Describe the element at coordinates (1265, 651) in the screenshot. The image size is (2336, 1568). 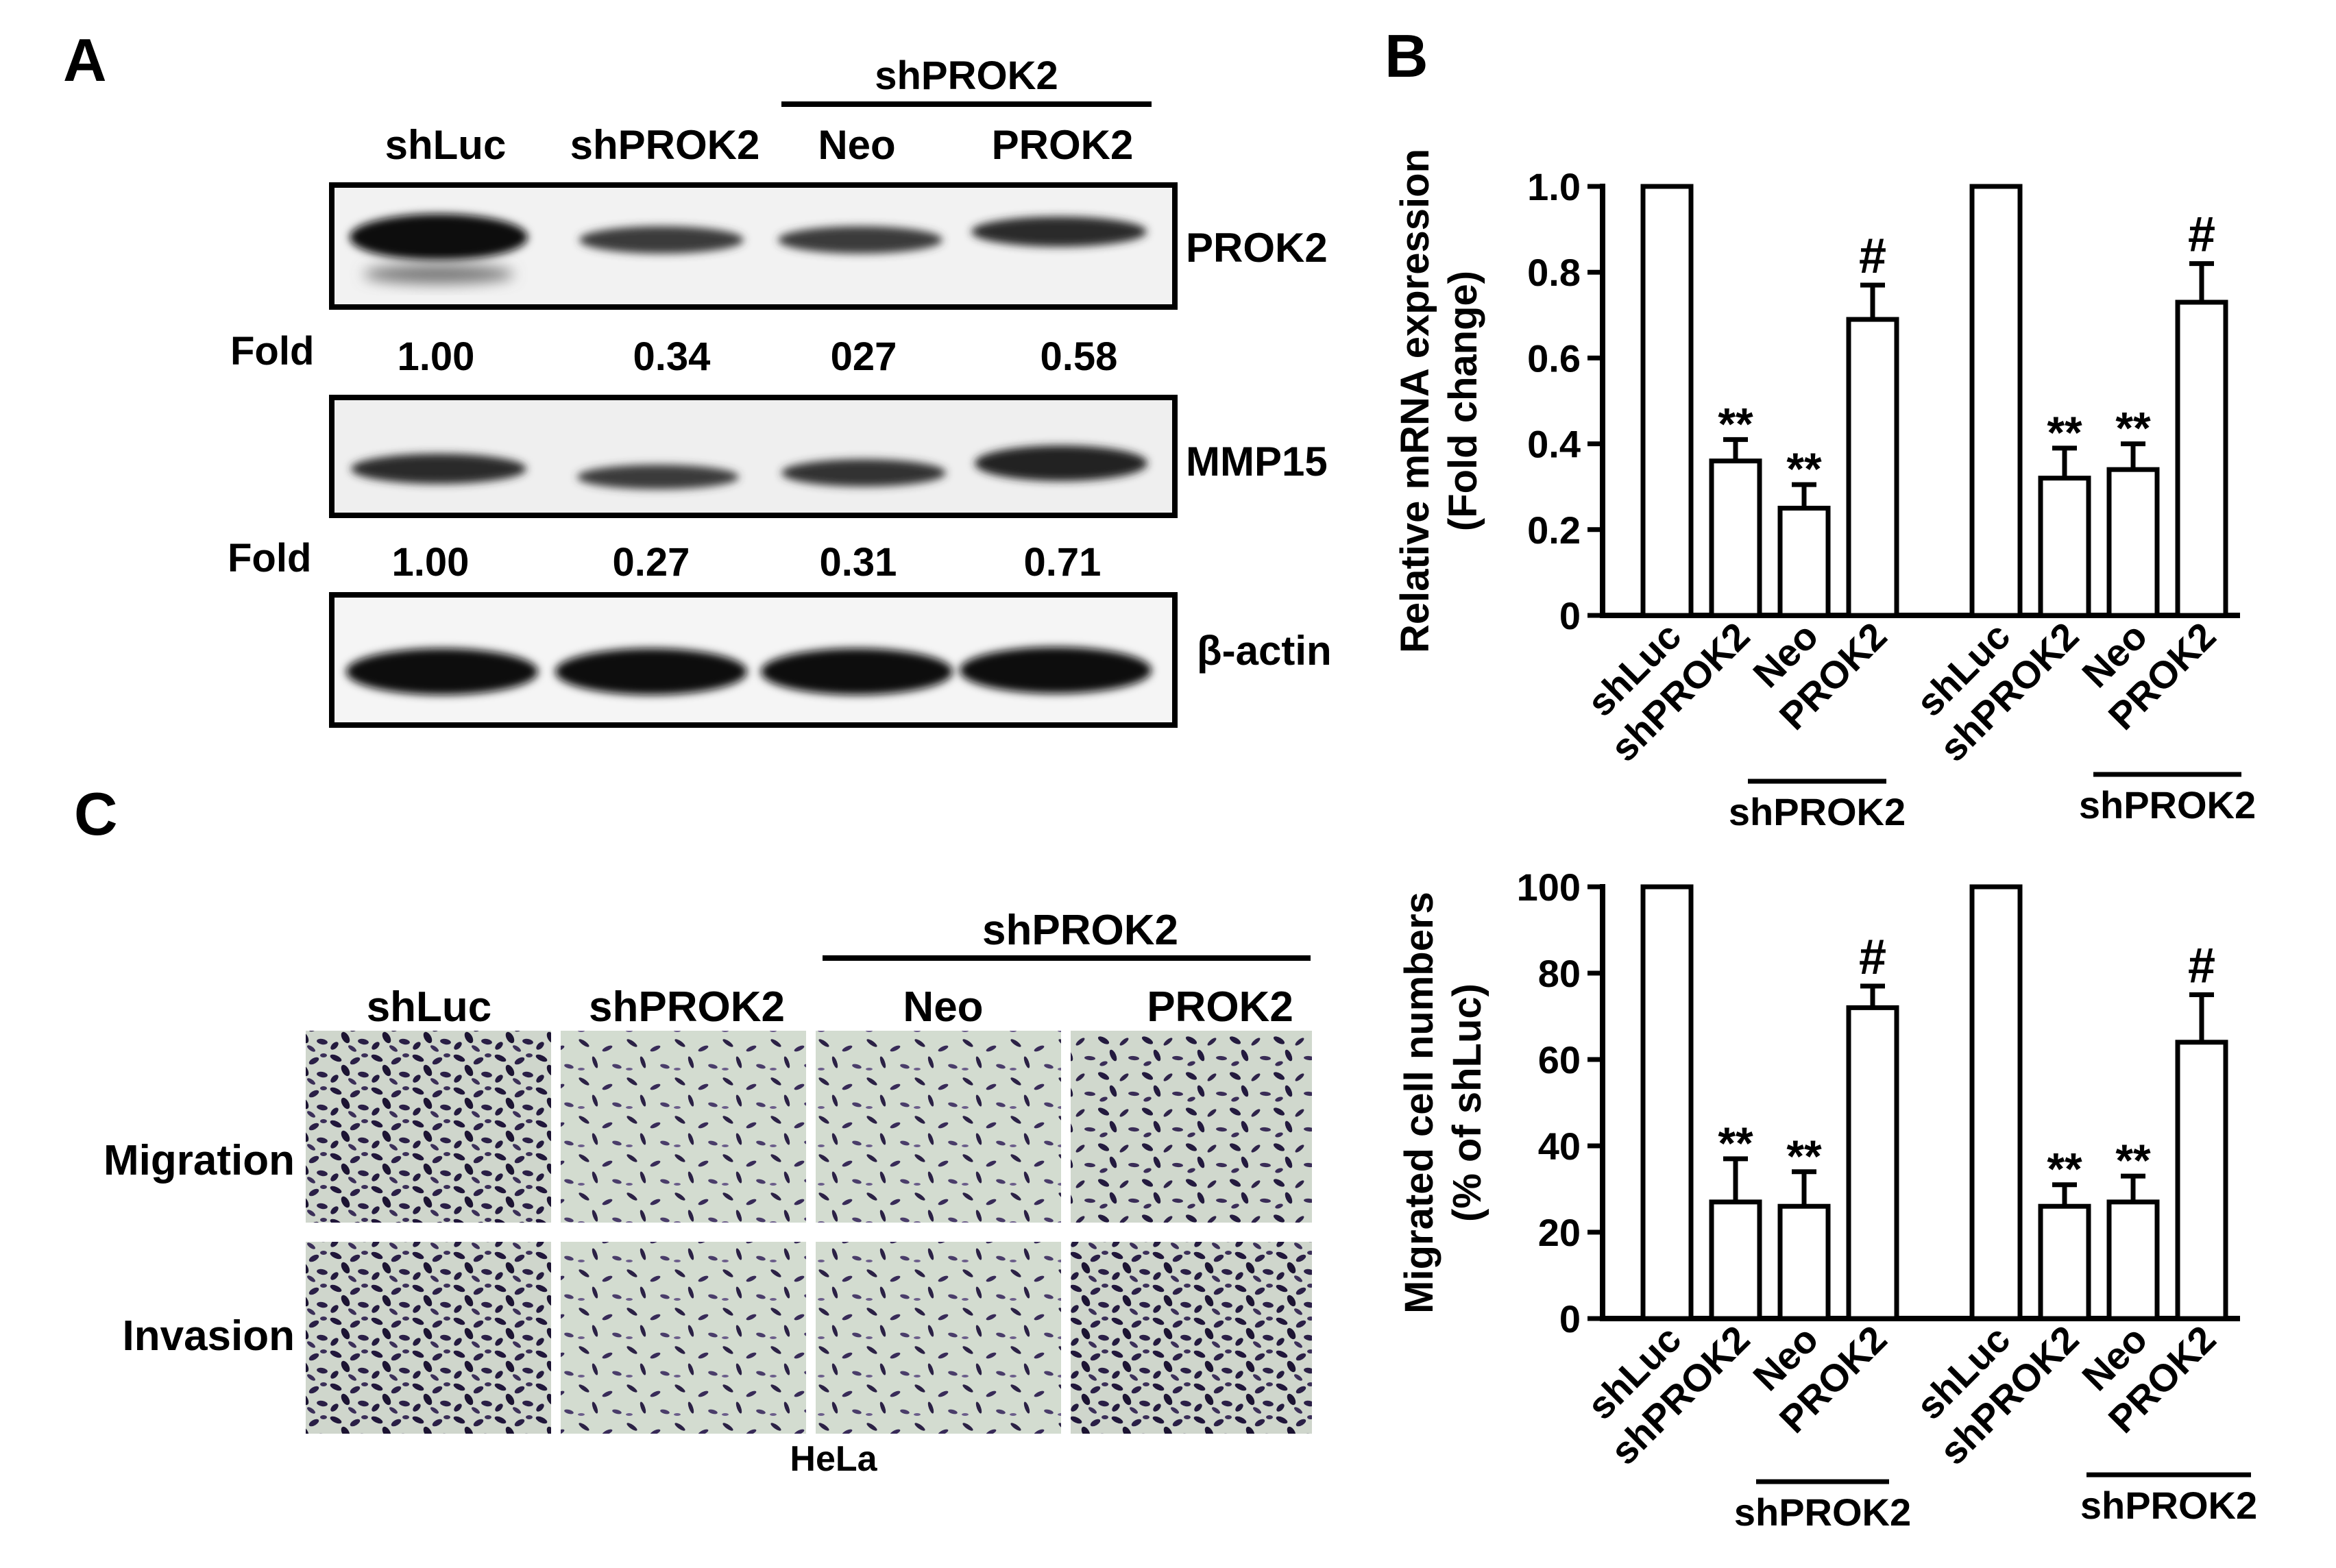
I see `blot-protein-label: β-actin` at that location.